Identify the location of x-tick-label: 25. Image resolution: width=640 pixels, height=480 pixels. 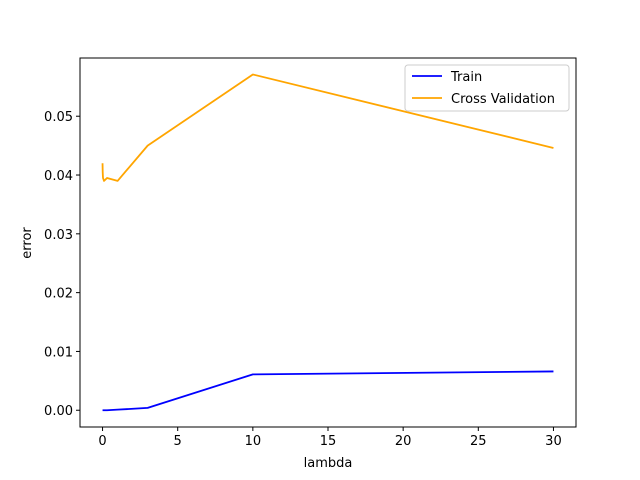
(478, 441).